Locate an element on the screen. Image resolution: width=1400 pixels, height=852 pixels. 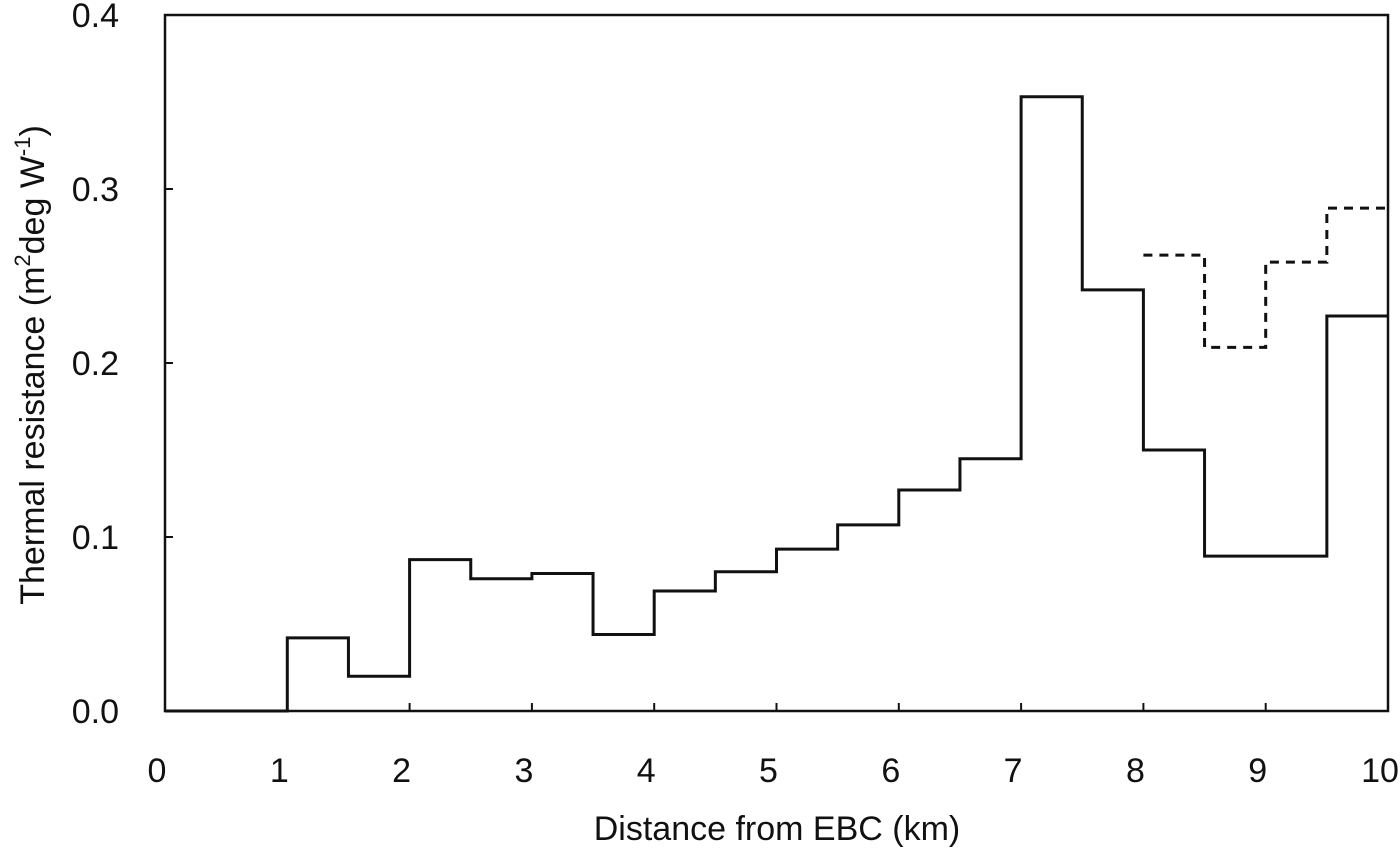
y-axis-title: Thermal resistance (m2deg W-1) is located at coordinates (31, 365).